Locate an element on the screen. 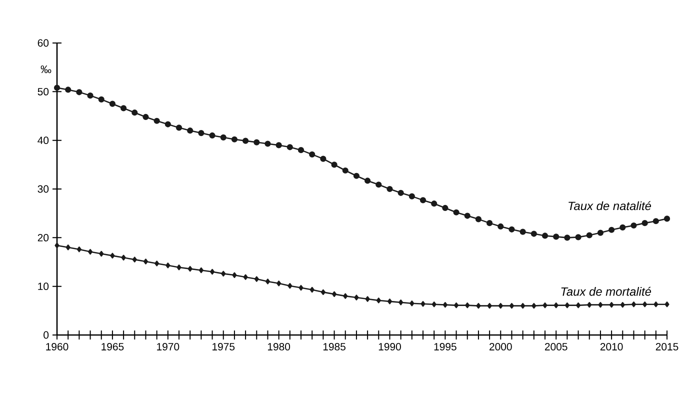  y-tick-label: 50 is located at coordinates (43, 92).